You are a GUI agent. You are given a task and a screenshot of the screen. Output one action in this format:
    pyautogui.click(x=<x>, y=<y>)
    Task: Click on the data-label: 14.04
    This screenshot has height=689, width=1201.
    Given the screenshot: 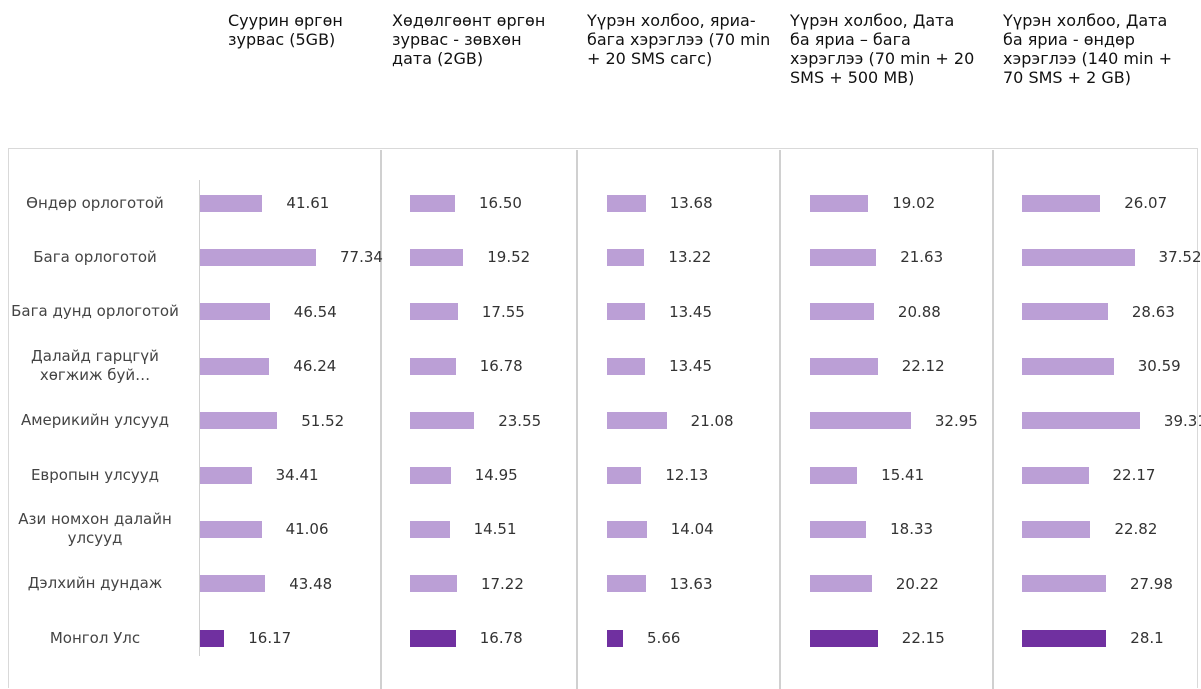 What is the action you would take?
    pyautogui.click(x=692, y=529)
    